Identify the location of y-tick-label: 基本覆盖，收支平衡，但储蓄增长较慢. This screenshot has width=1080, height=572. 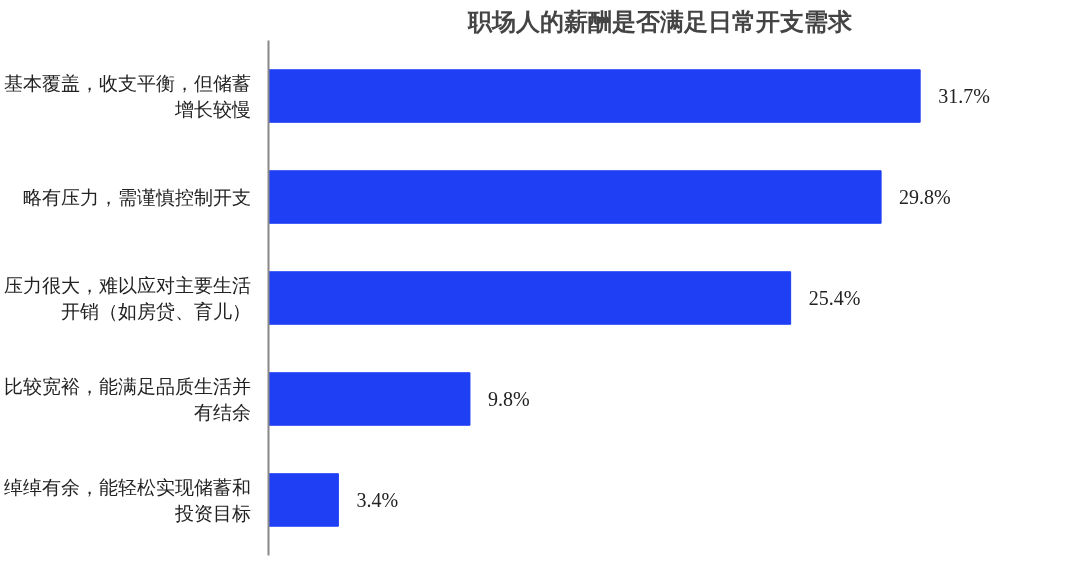
(127, 96).